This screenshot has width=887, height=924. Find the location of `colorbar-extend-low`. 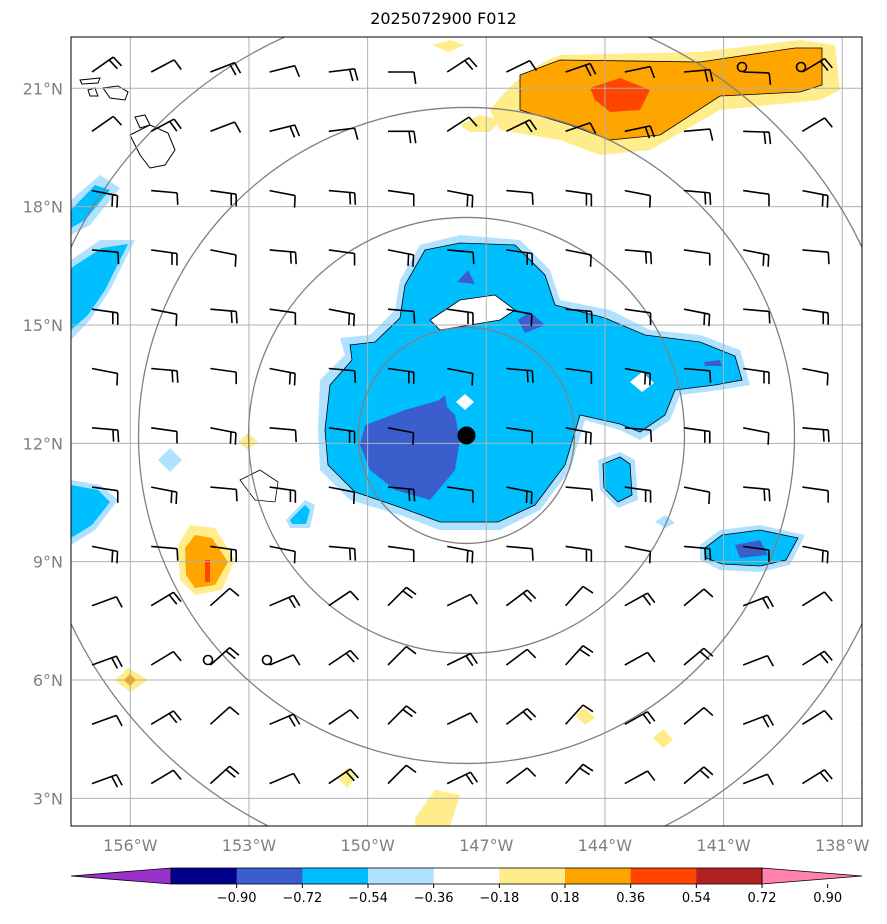

colorbar-extend-low is located at coordinates (121, 876).